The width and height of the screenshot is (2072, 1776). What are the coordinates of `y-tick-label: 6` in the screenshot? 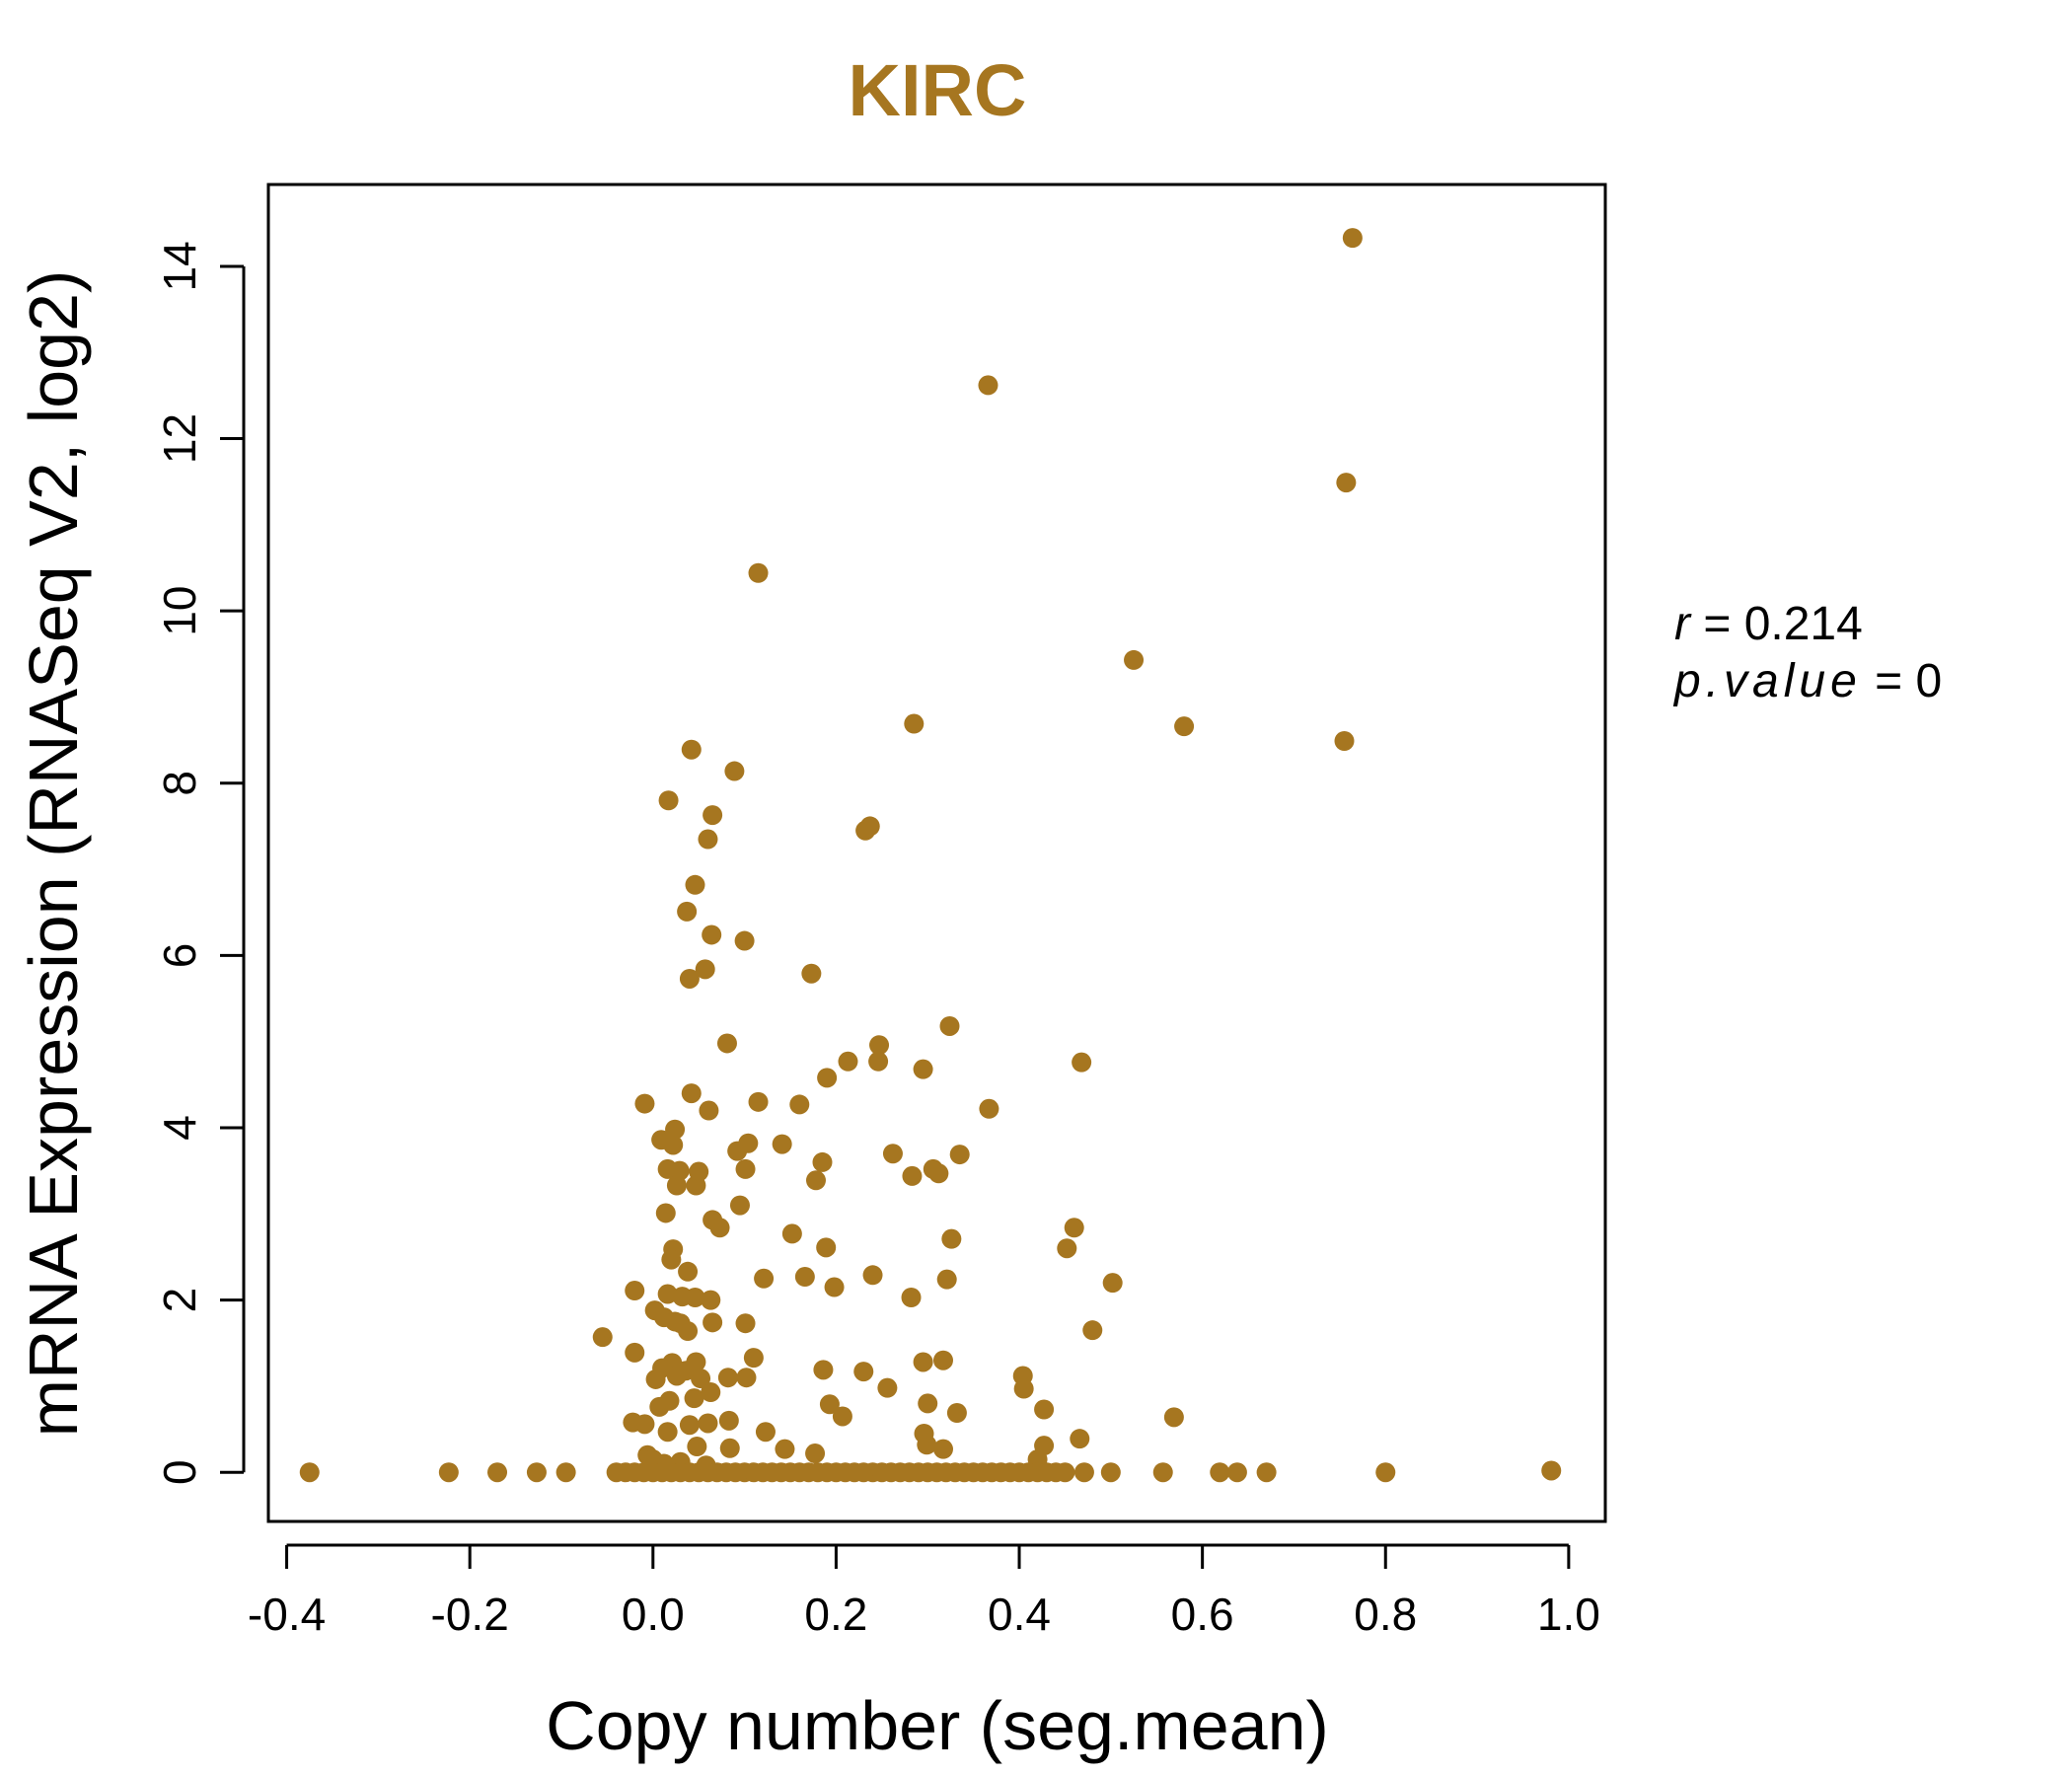 It's located at (179, 956).